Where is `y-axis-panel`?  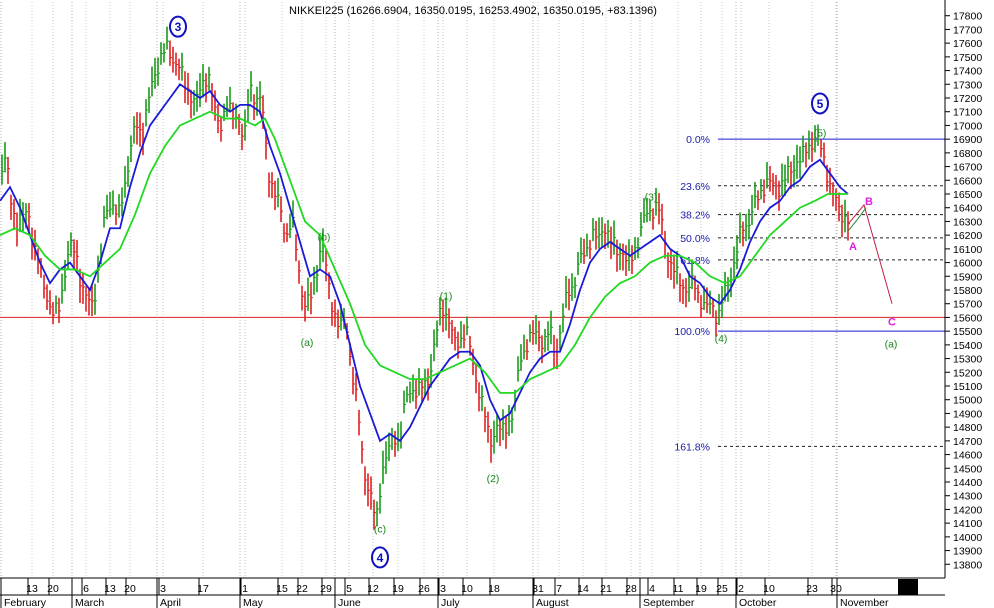 y-axis-panel is located at coordinates (969, 304).